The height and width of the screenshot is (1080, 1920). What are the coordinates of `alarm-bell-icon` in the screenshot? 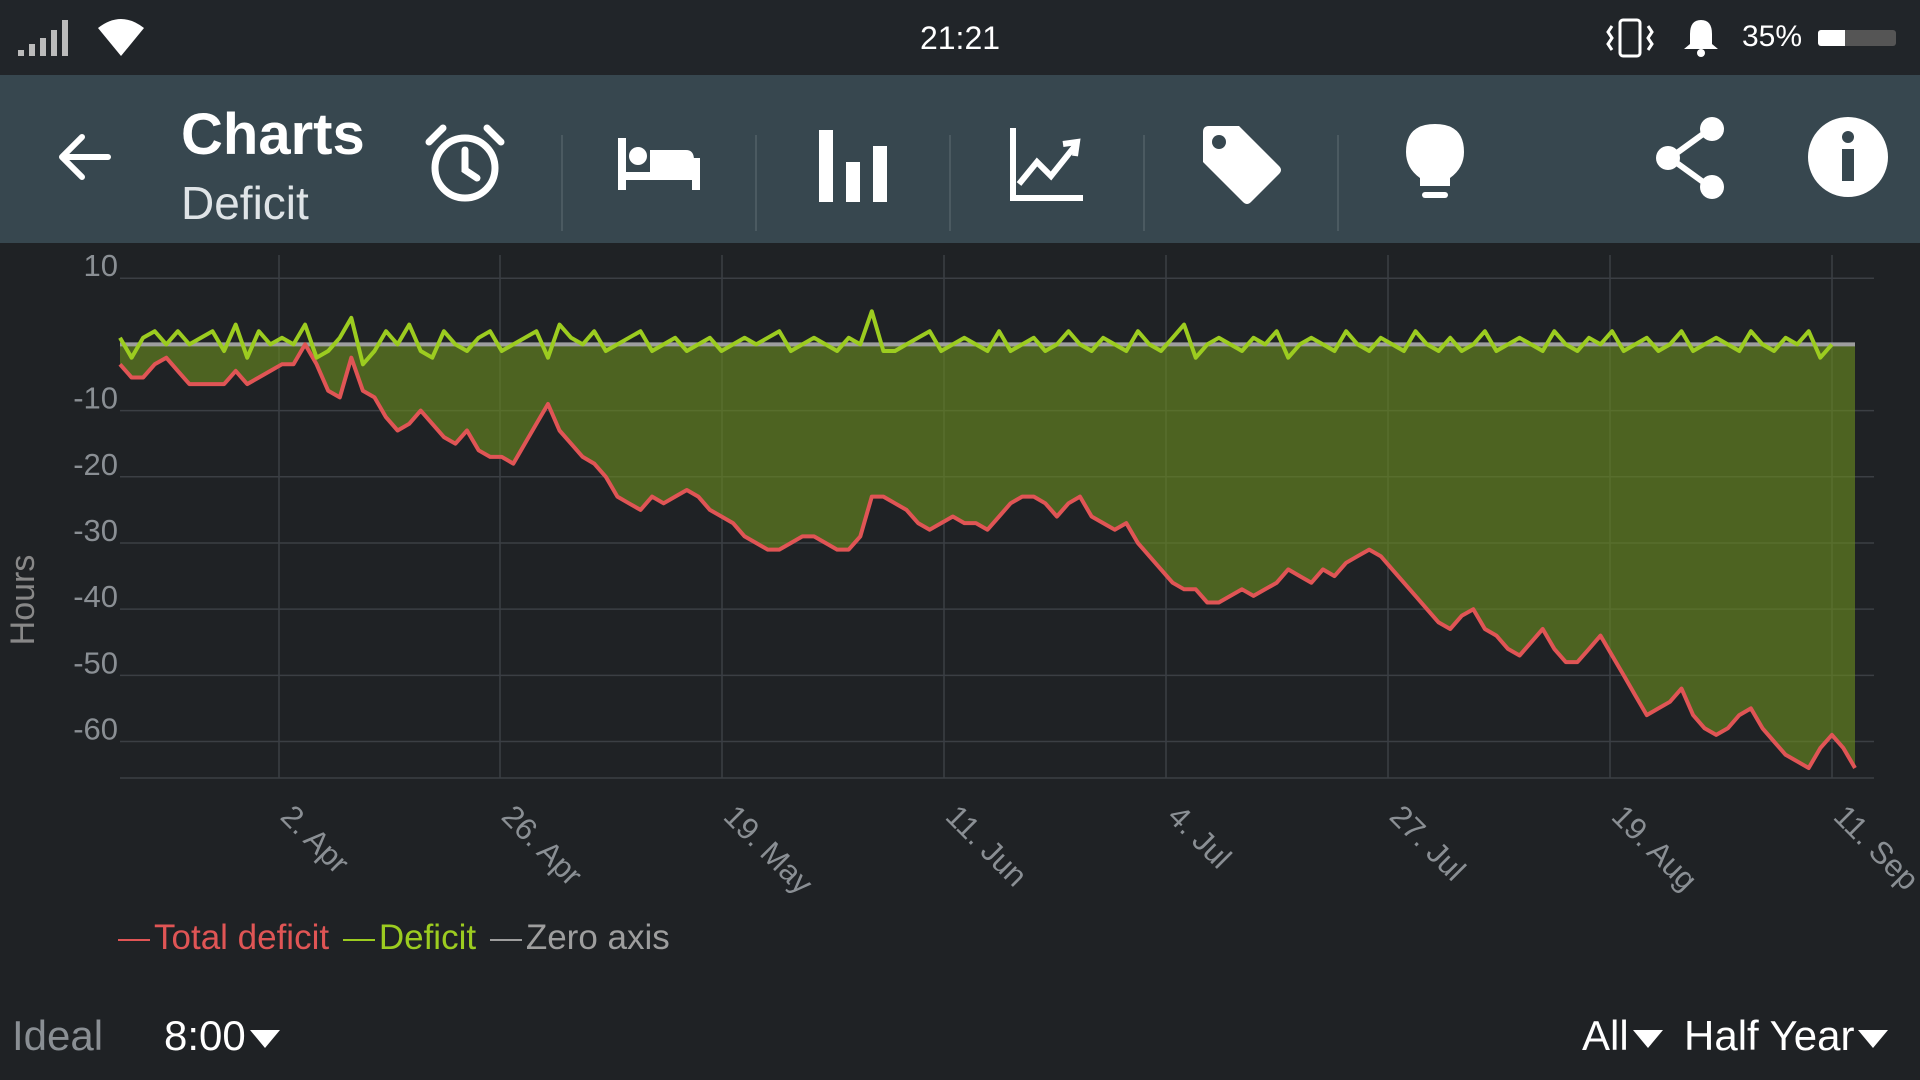 It's located at (1701, 38).